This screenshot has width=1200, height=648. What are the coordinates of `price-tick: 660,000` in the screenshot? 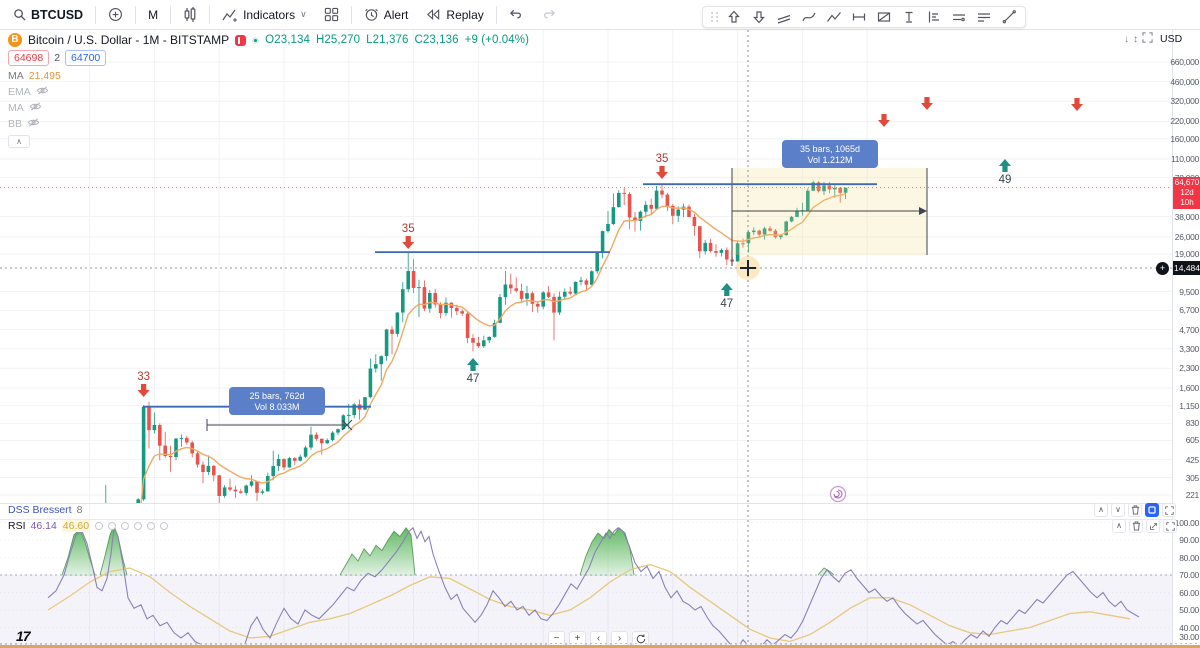 It's located at (1184, 62).